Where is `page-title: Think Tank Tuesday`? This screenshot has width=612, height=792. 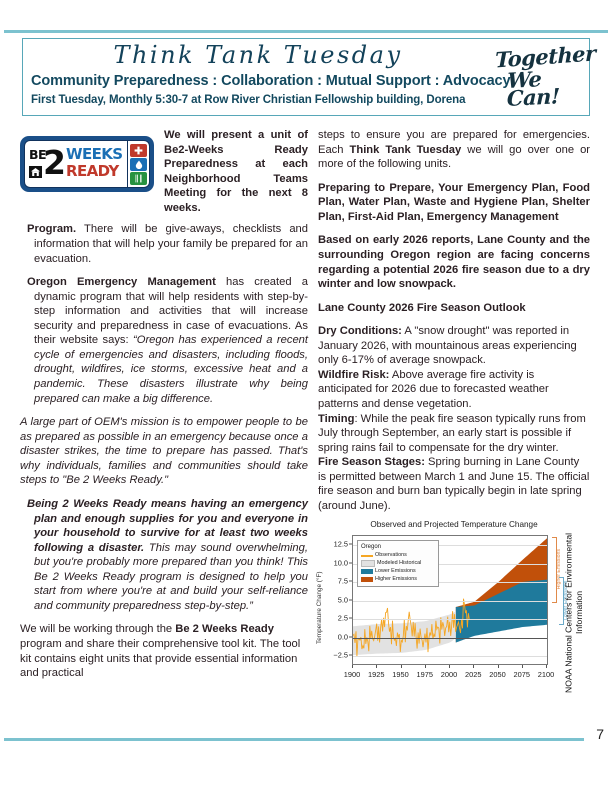 page-title: Think Tank Tuesday is located at coordinates (258, 55).